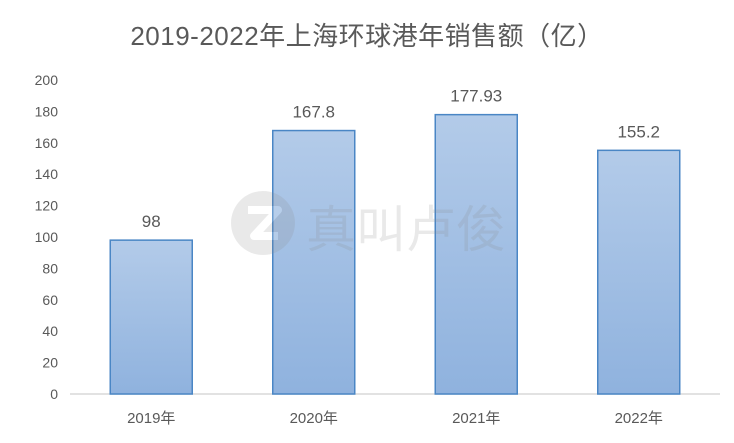 This screenshot has width=734, height=443. I want to click on x-tick-label: 2020年, so click(314, 418).